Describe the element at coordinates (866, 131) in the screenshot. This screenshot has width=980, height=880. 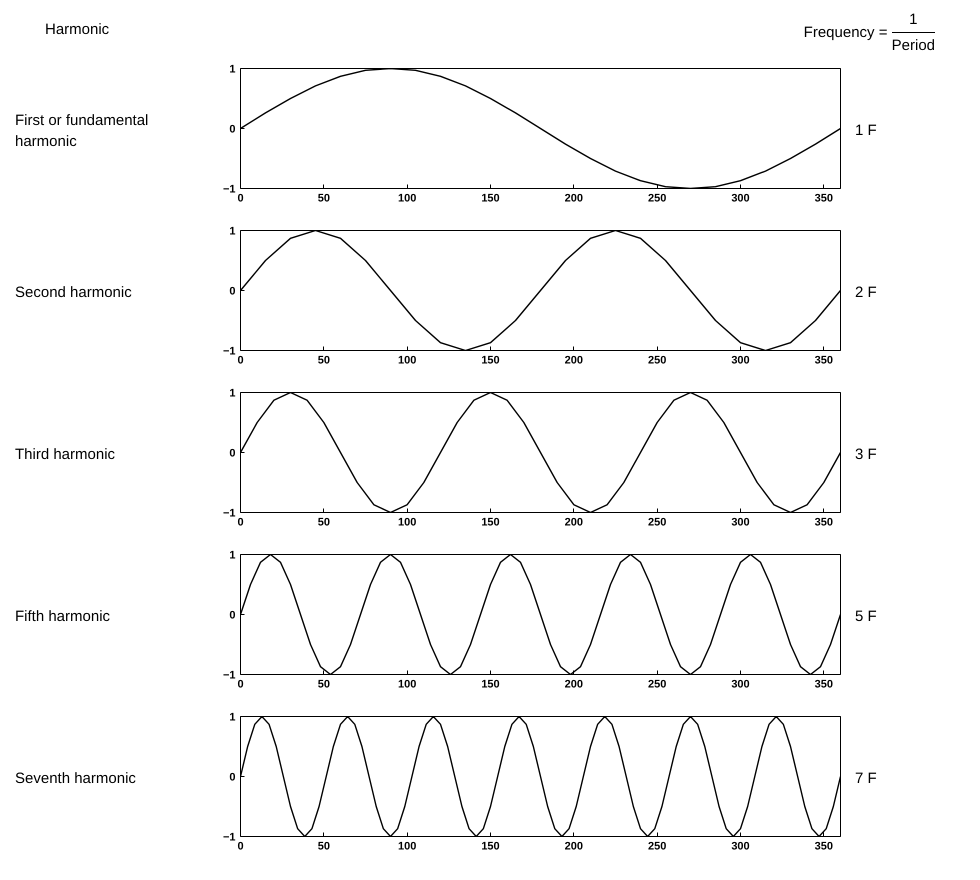
I see `y2-axis-title: 1 F` at that location.